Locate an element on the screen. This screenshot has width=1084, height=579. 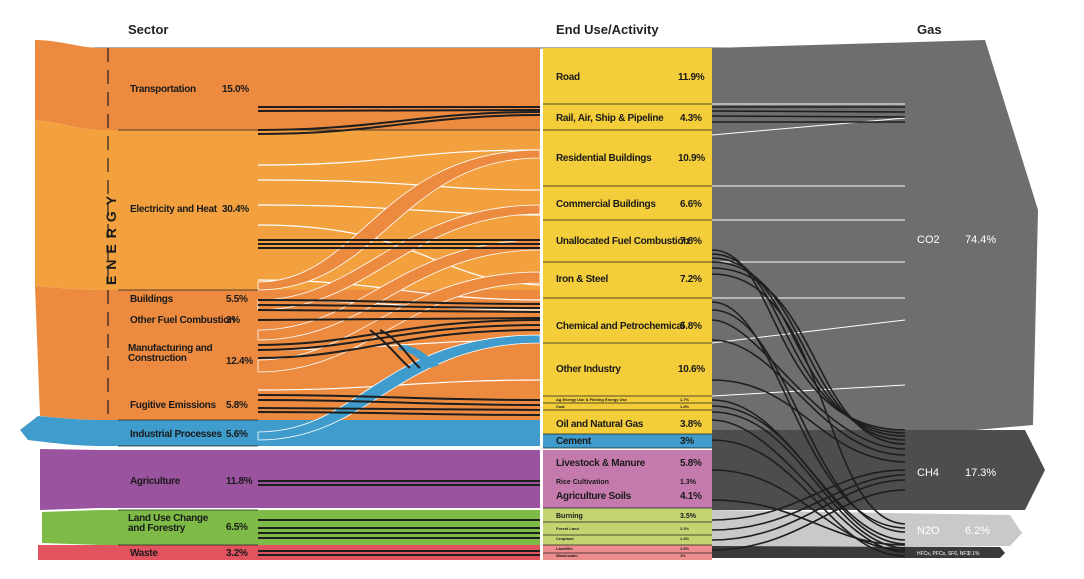
sector-label: Electricity and Heat is located at coordinates (174, 209).